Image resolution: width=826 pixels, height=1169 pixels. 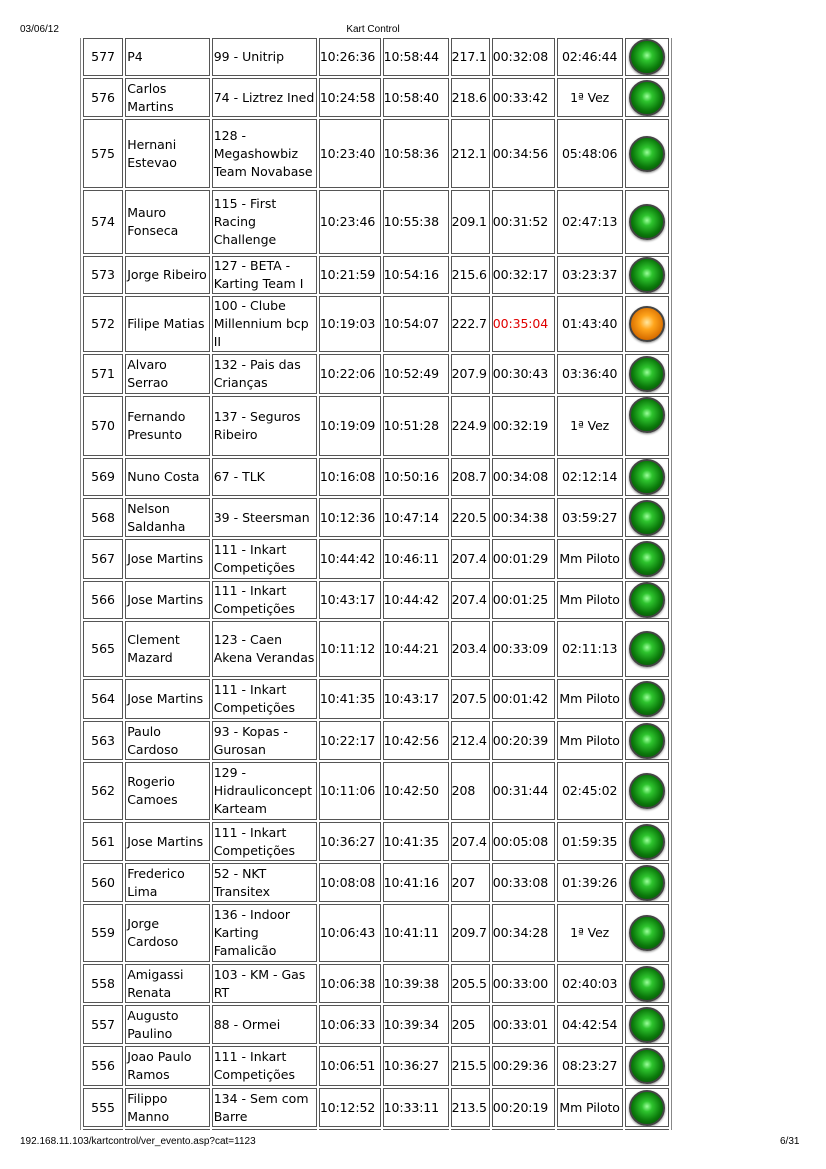 What do you see at coordinates (415, 1107) in the screenshot?
I see `end-time-cell: 10:33:11` at bounding box center [415, 1107].